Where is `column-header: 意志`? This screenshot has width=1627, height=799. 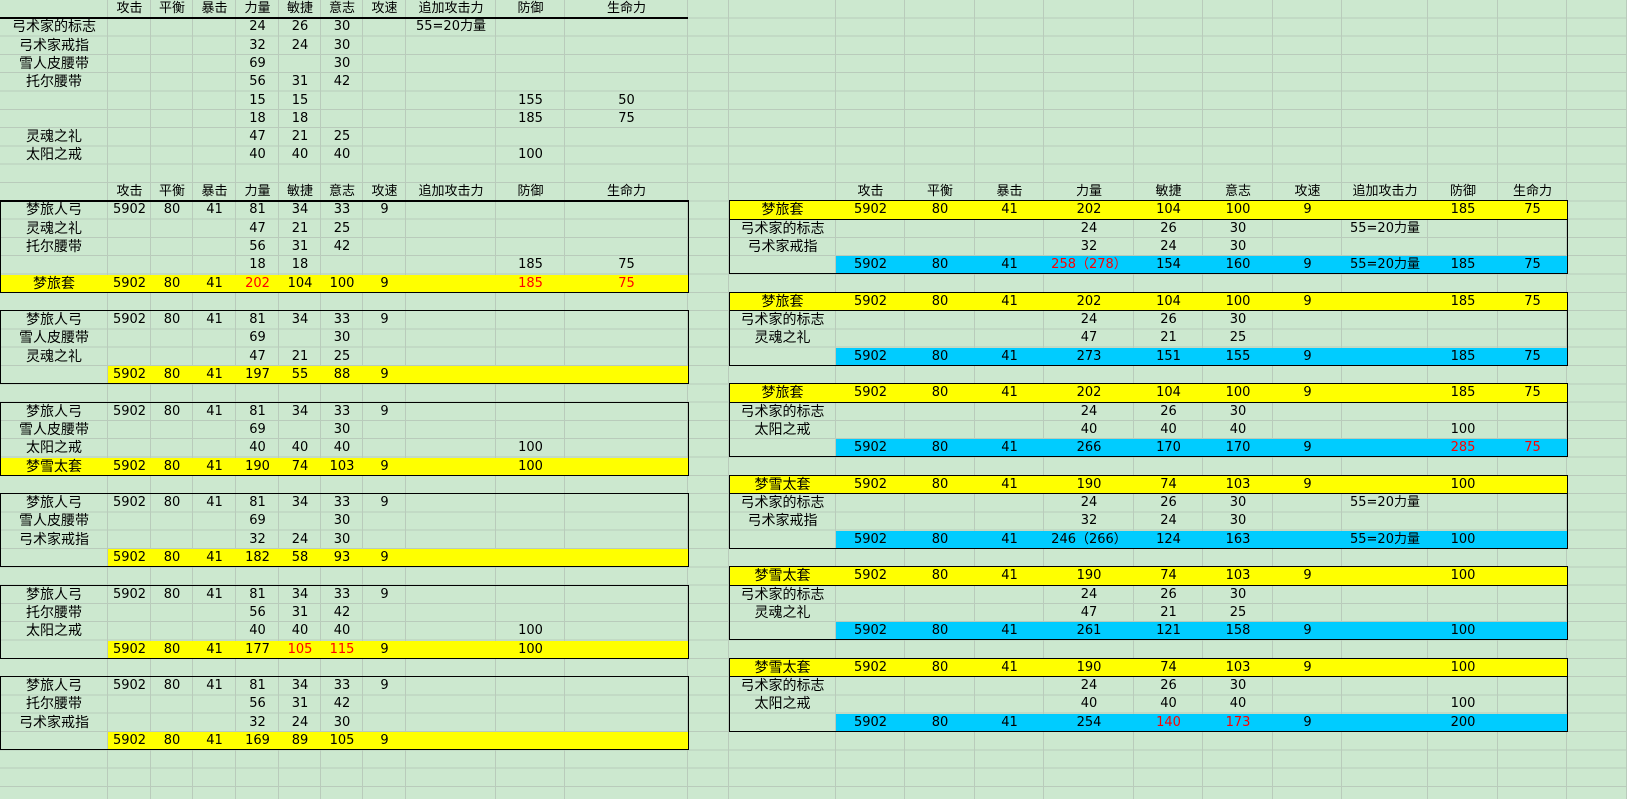 column-header: 意志 is located at coordinates (341, 191).